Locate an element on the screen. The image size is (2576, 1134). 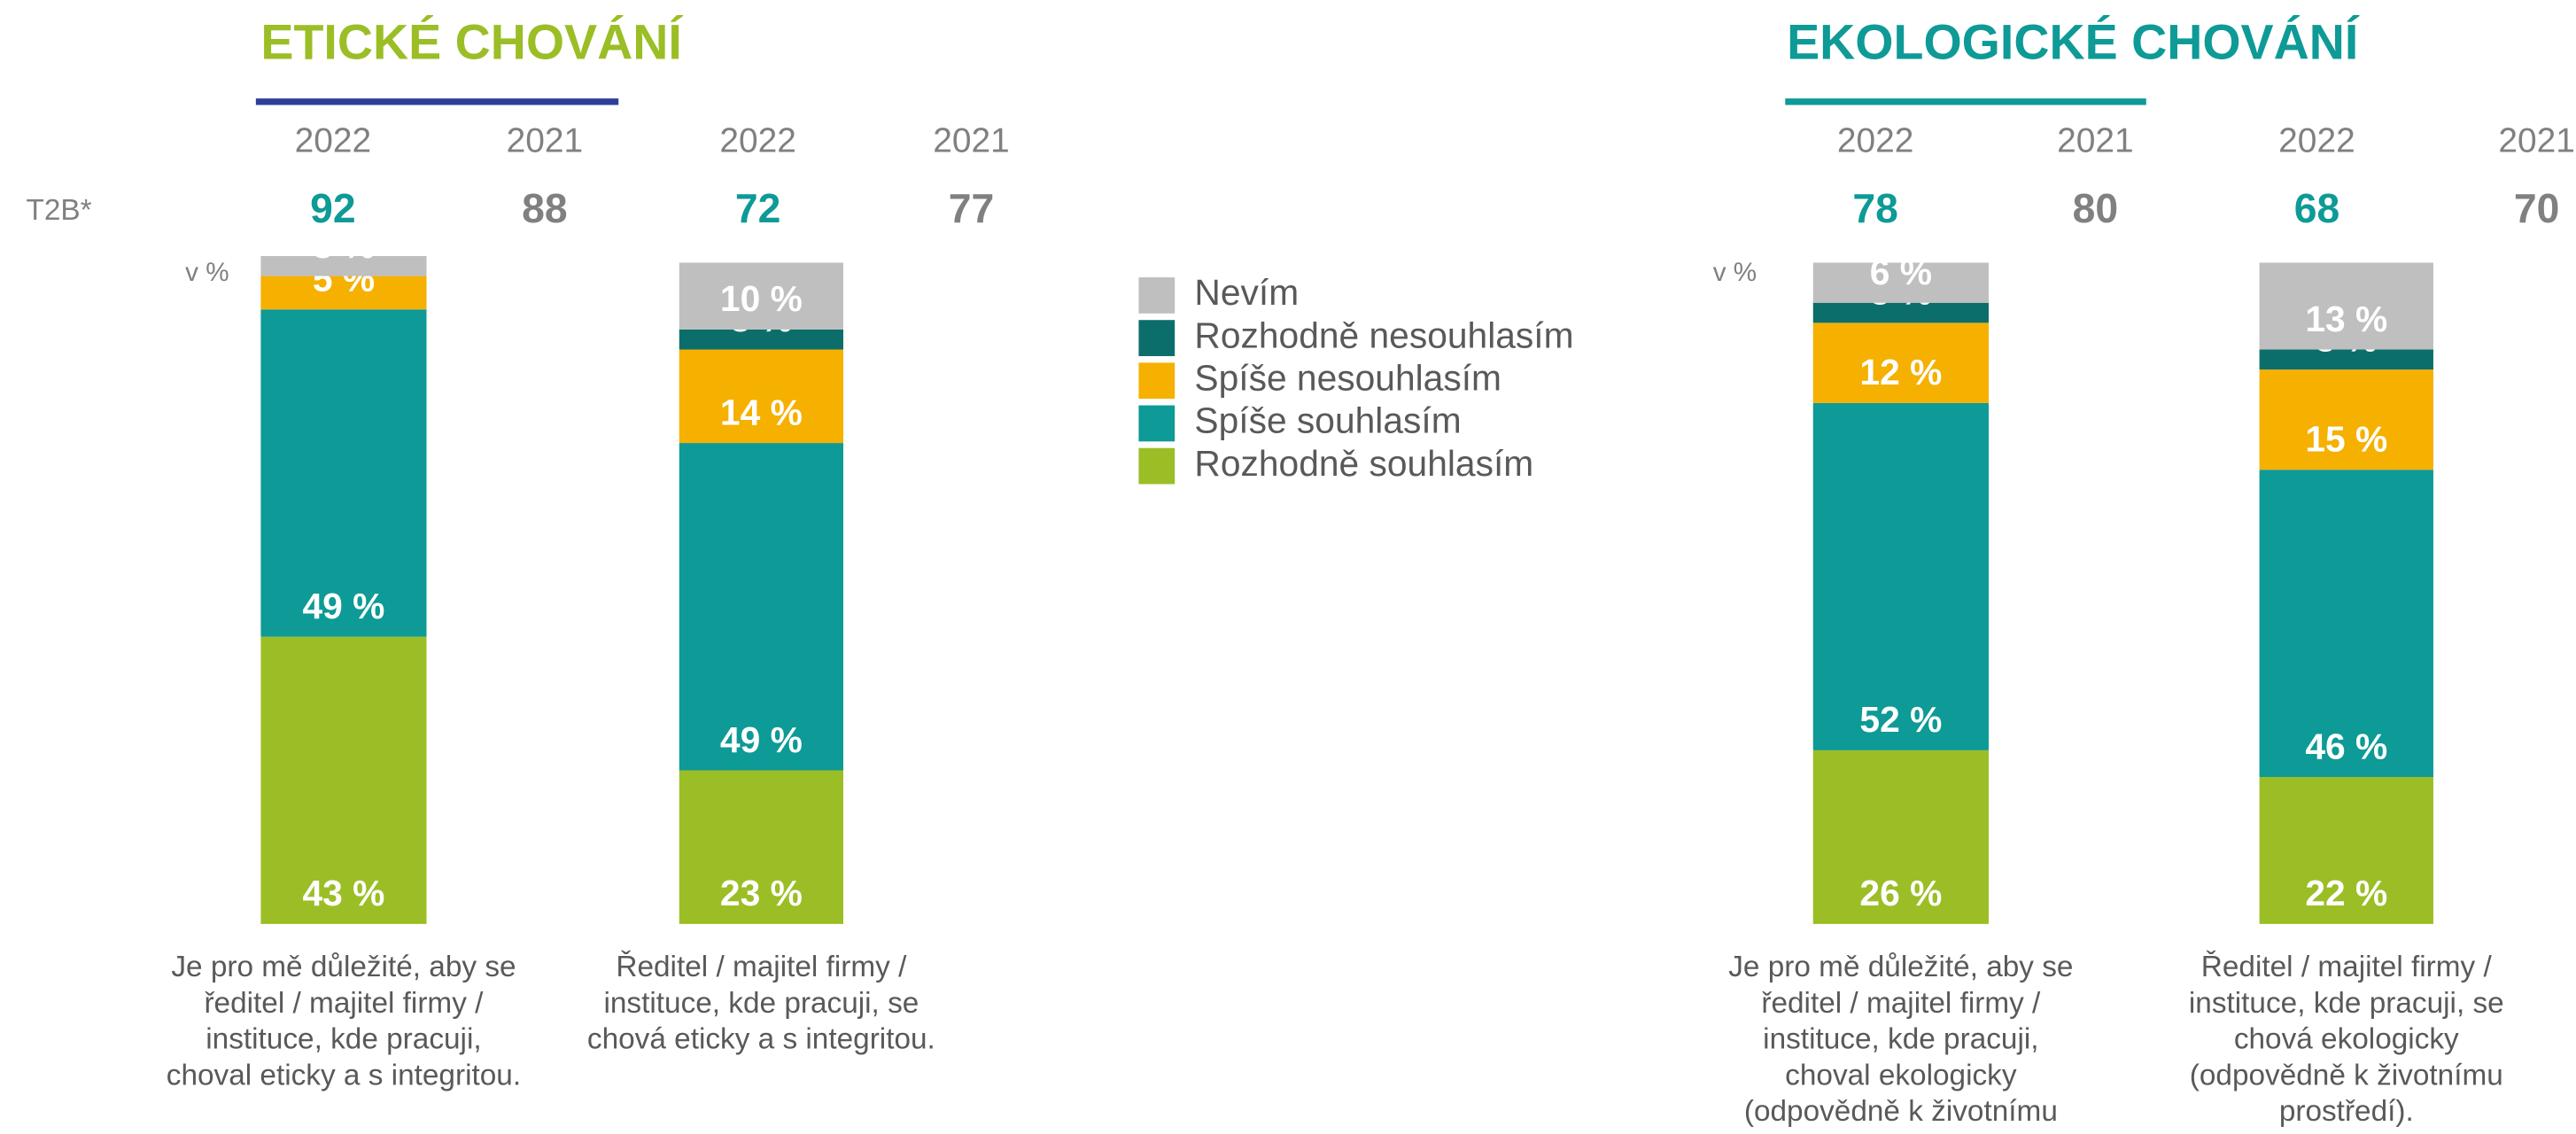
value-label: 10 % is located at coordinates (761, 298).